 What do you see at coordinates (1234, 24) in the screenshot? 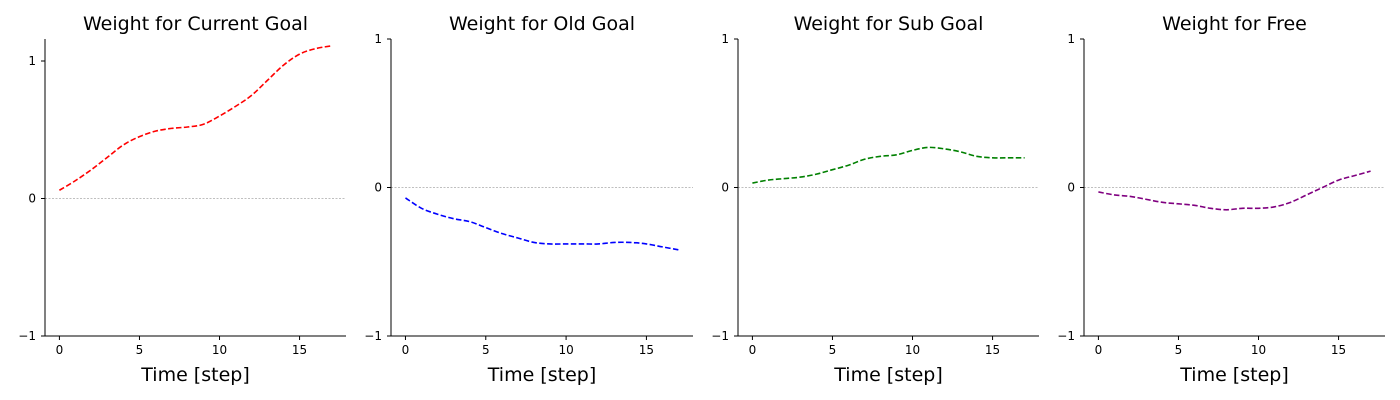
I see `chart-title: Weight for Free` at bounding box center [1234, 24].